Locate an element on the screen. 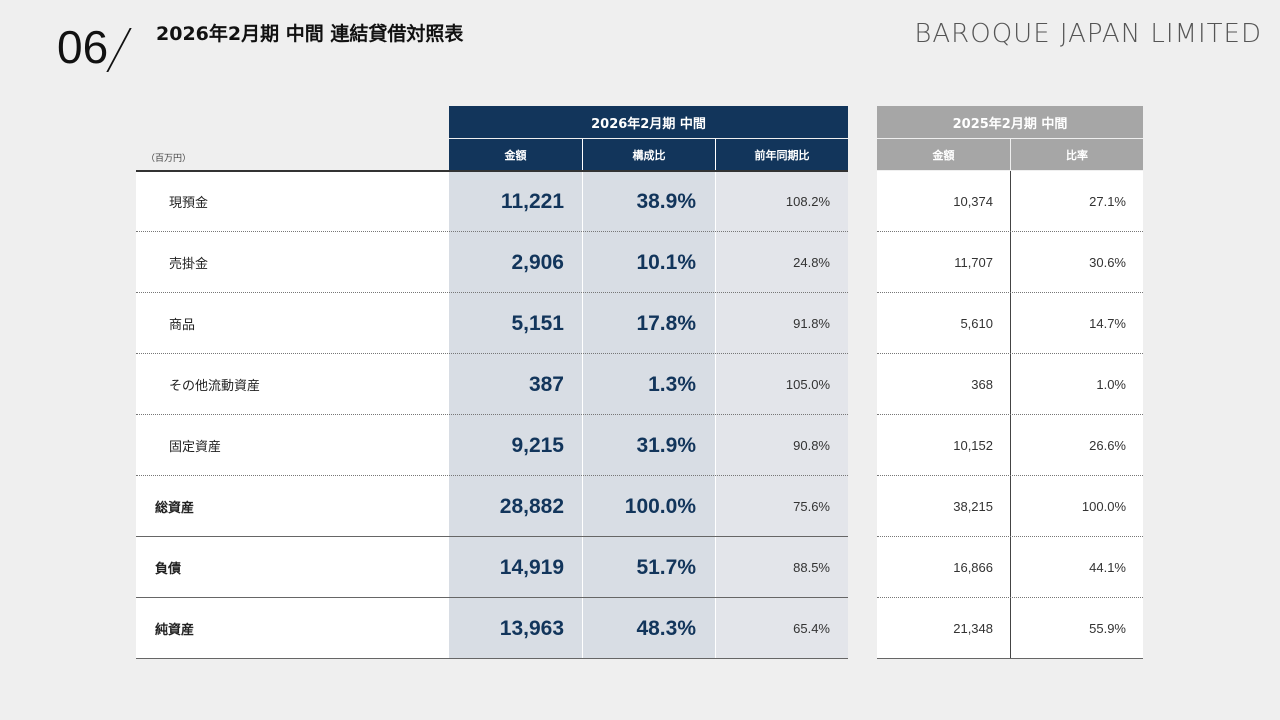 This screenshot has width=1280, height=720. composition-cell: 38.9% is located at coordinates (666, 201).